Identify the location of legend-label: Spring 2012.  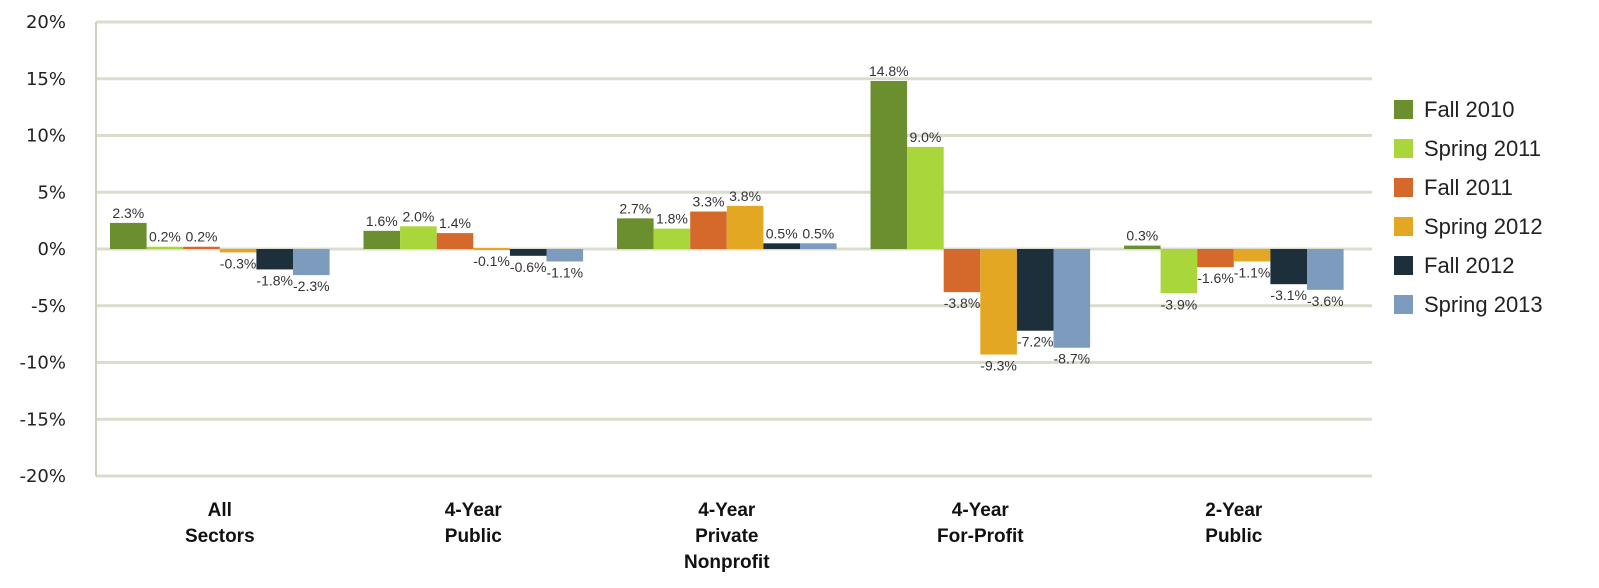
(1483, 226).